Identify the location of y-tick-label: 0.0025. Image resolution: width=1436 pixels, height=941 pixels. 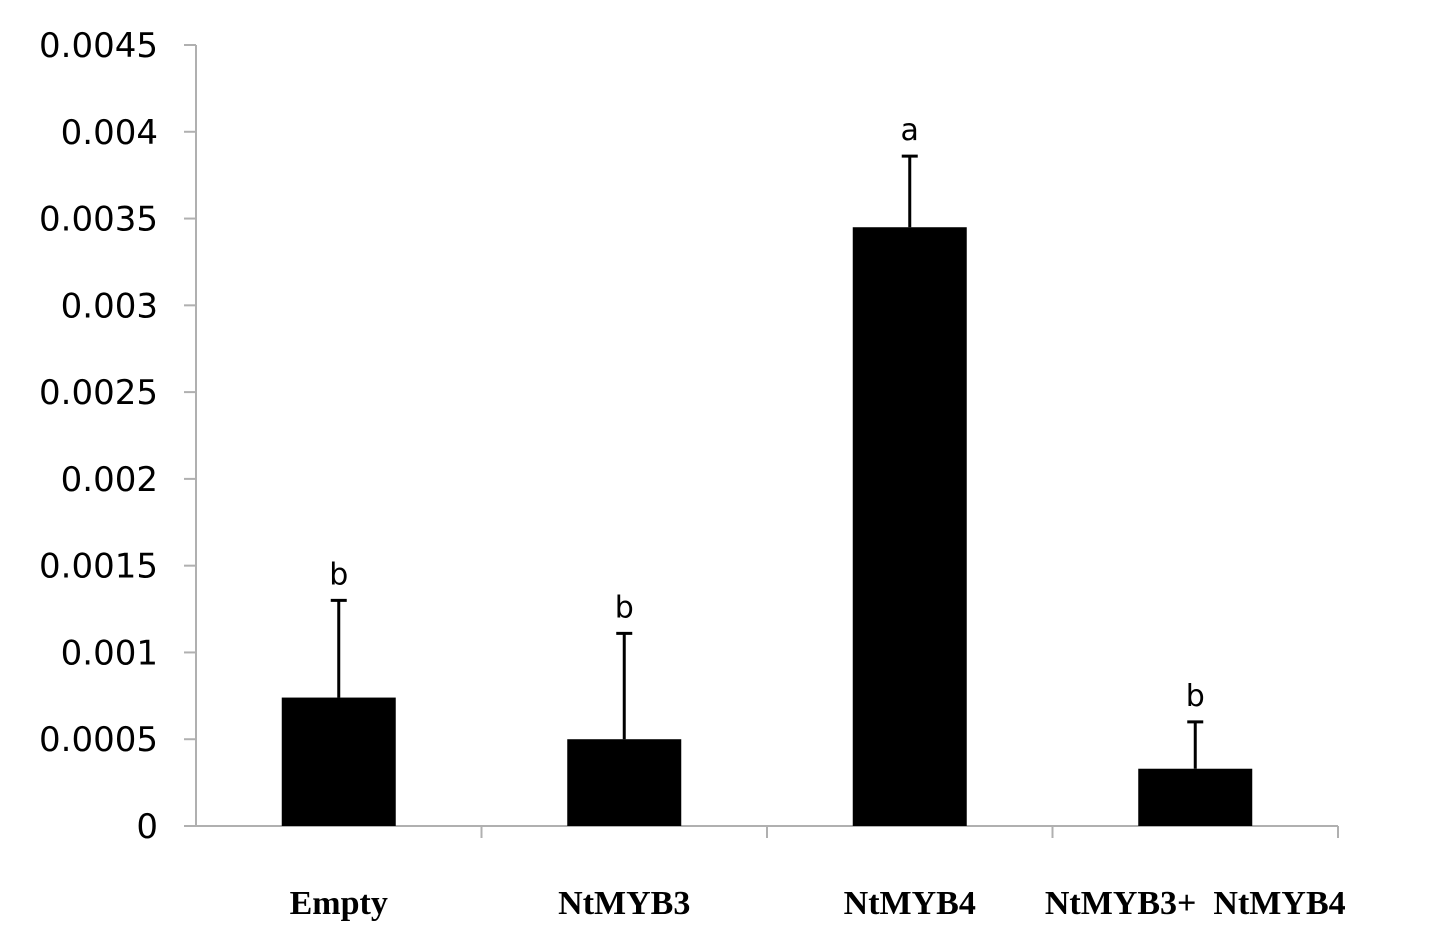
(98, 393).